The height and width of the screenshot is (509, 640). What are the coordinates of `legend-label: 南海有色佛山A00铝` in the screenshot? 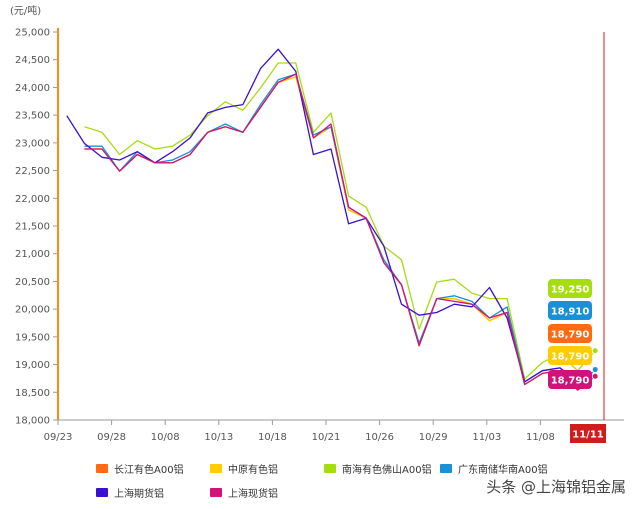 It's located at (387, 470).